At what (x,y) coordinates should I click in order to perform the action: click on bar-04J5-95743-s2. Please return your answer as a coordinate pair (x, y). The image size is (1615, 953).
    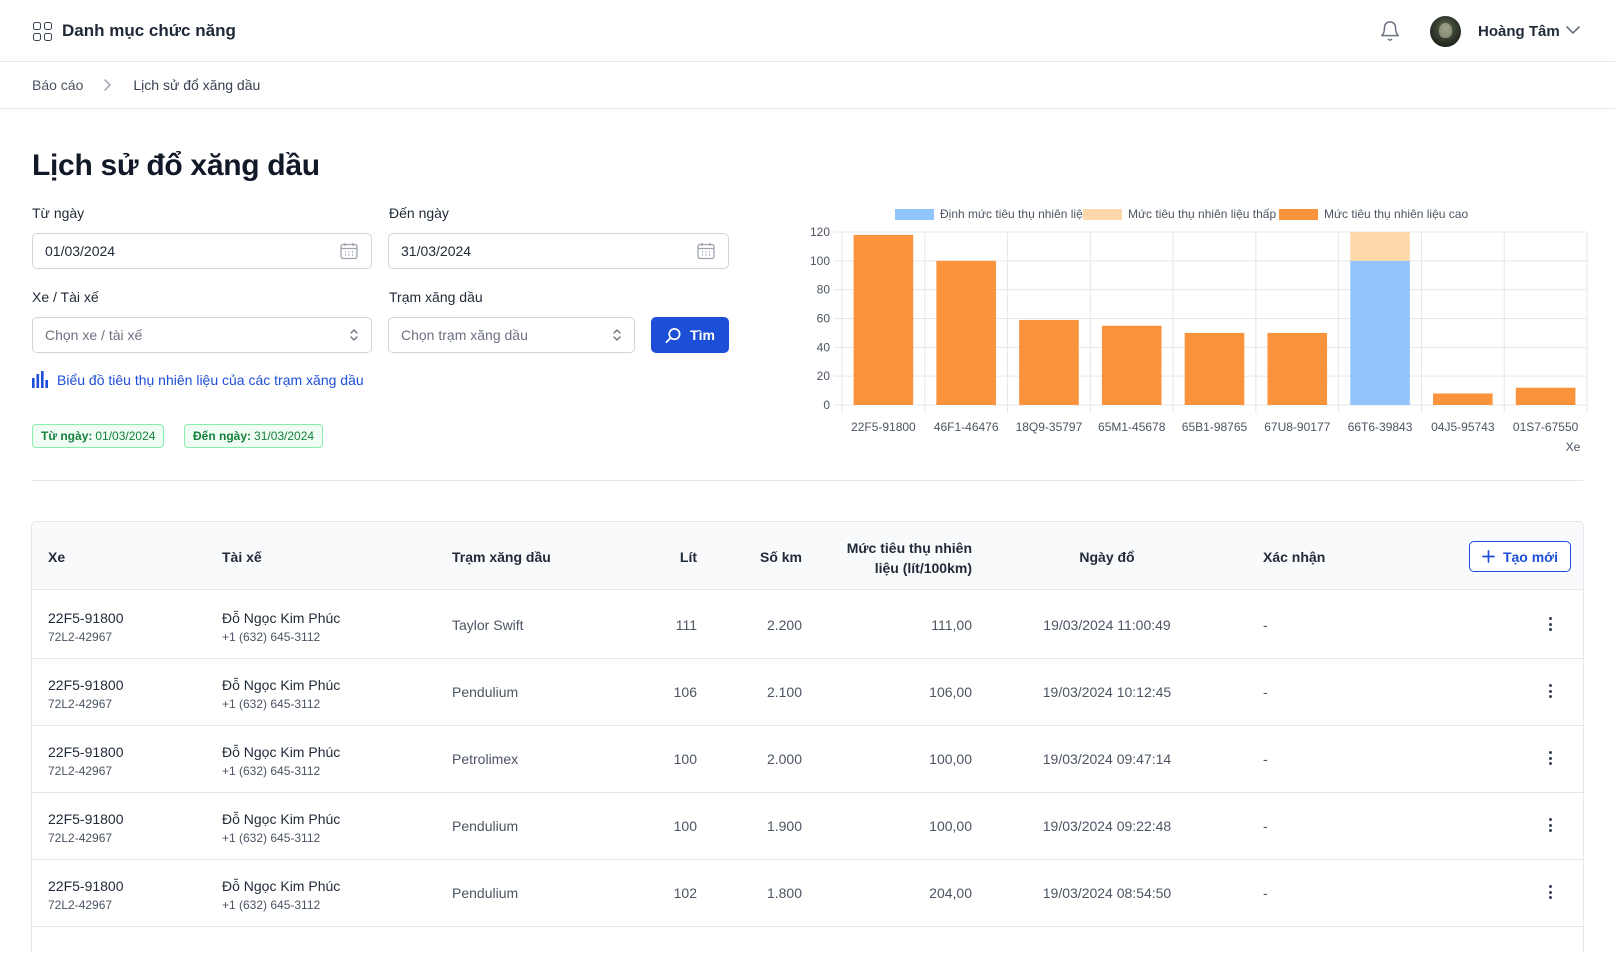
    Looking at the image, I should click on (1463, 399).